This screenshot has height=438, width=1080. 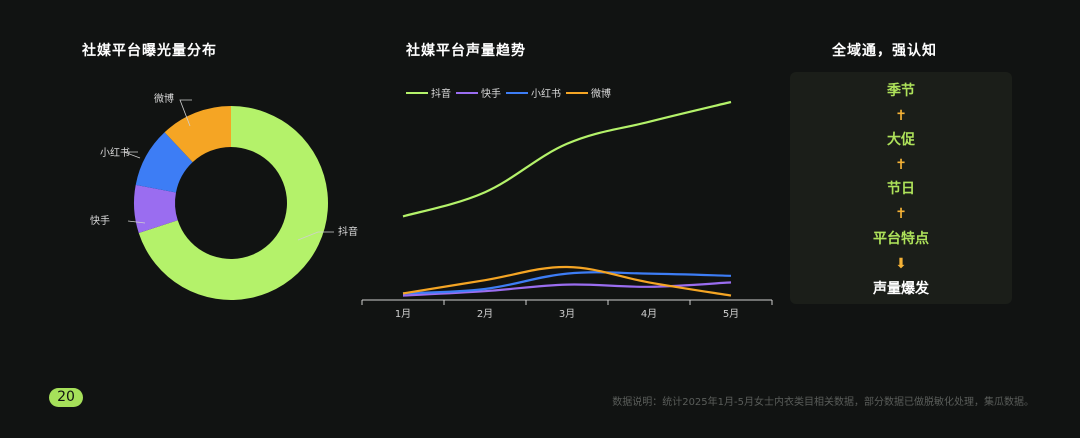 I want to click on legend-label-1: 抖音, so click(x=441, y=93).